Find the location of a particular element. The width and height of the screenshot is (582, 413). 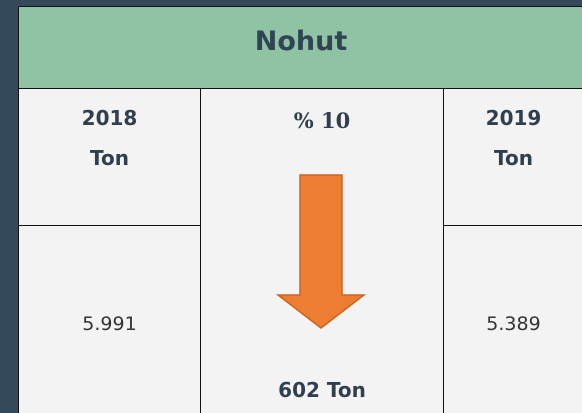

value: 5.991 is located at coordinates (109, 324).